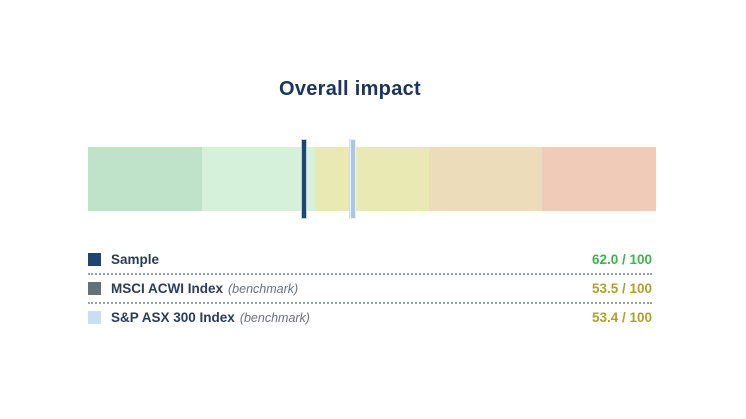 The image size is (746, 419). I want to click on legend-row: MSCI ACWI Index (benchmark) 53.5 / 100, so click(370, 287).